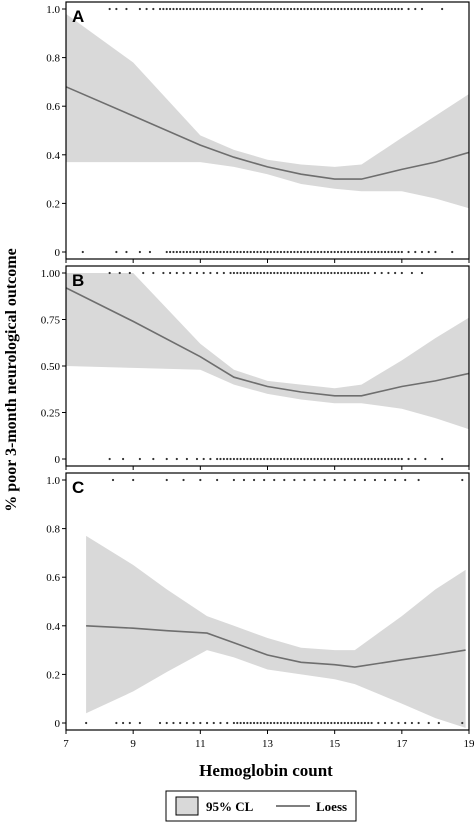 The width and height of the screenshot is (474, 823). Describe the element at coordinates (53, 204) in the screenshot. I see `y-tick-label: 0.2` at that location.